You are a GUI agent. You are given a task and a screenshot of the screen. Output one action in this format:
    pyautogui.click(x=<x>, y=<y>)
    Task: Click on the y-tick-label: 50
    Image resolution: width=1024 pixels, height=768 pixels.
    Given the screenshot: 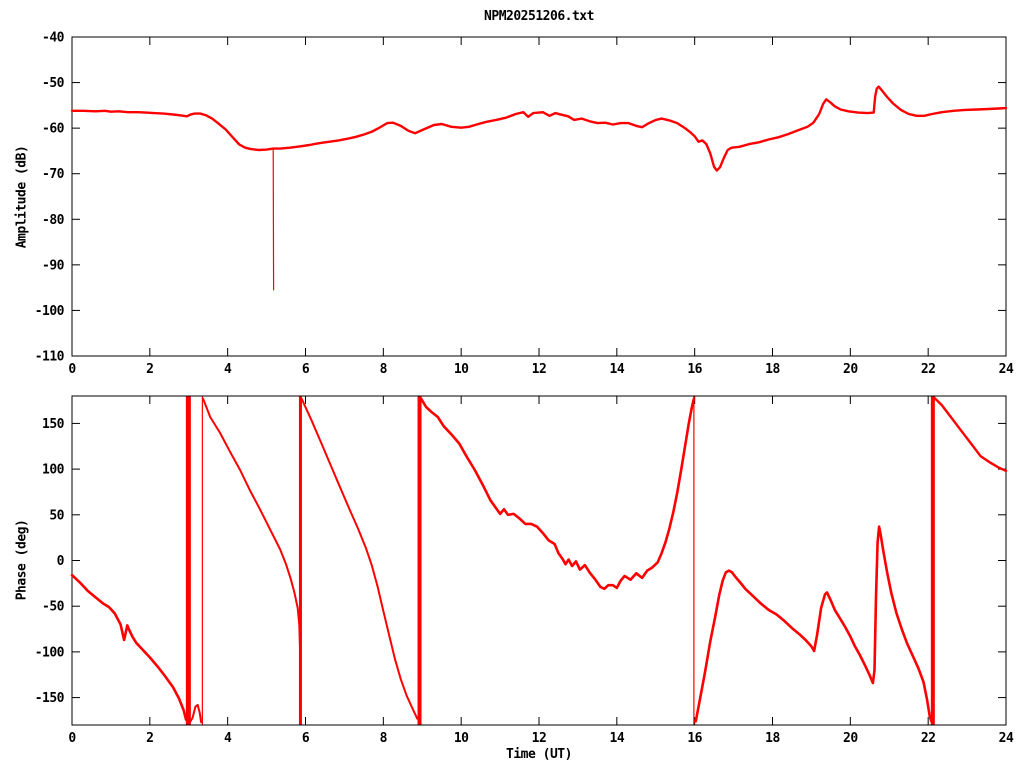 What is the action you would take?
    pyautogui.click(x=56, y=515)
    